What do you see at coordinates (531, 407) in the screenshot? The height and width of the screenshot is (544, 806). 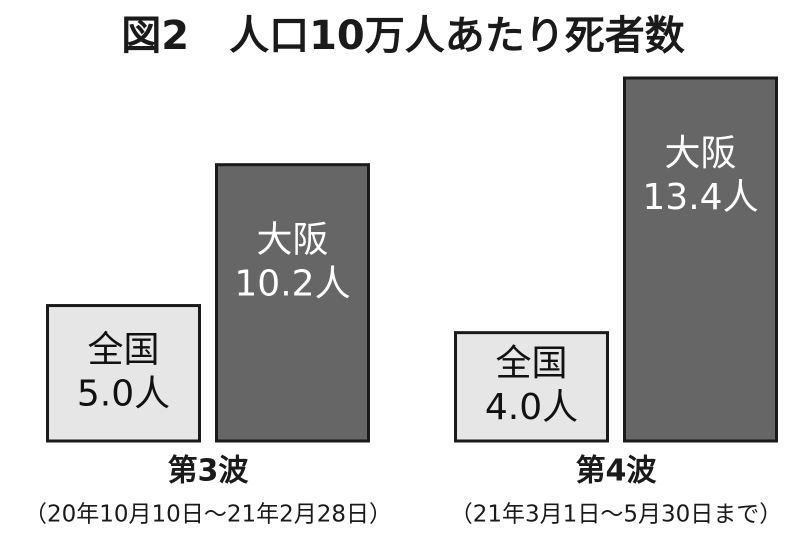 I see `bar-value-label: 4.0人` at bounding box center [531, 407].